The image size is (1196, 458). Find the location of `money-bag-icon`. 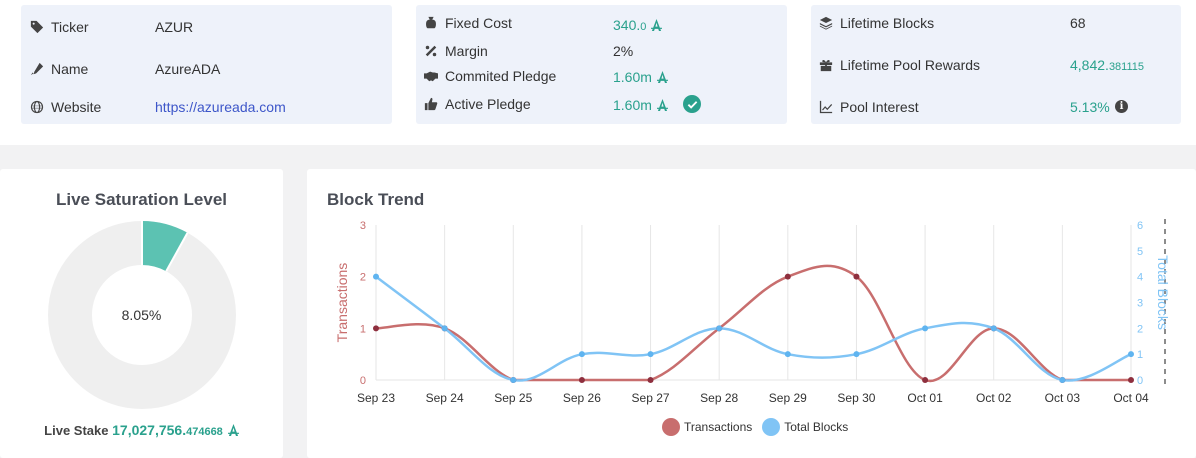

money-bag-icon is located at coordinates (431, 23).